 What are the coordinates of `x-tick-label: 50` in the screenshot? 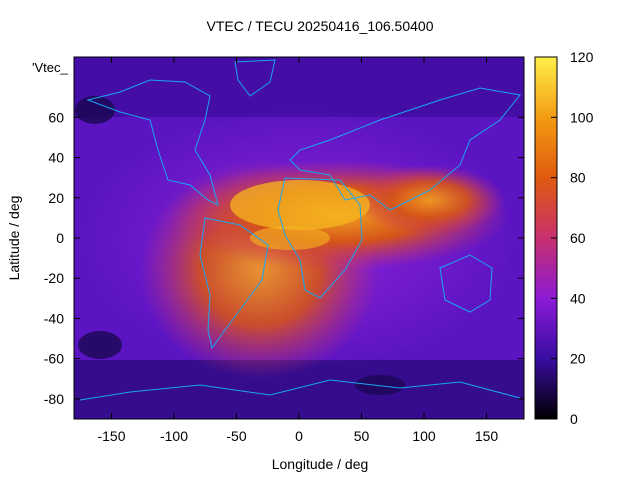 It's located at (362, 436).